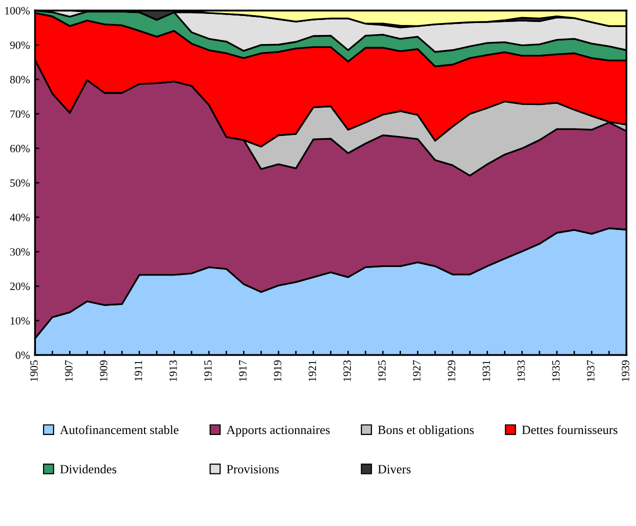 The width and height of the screenshot is (636, 526). I want to click on x-tick-label: 1907, so click(69, 371).